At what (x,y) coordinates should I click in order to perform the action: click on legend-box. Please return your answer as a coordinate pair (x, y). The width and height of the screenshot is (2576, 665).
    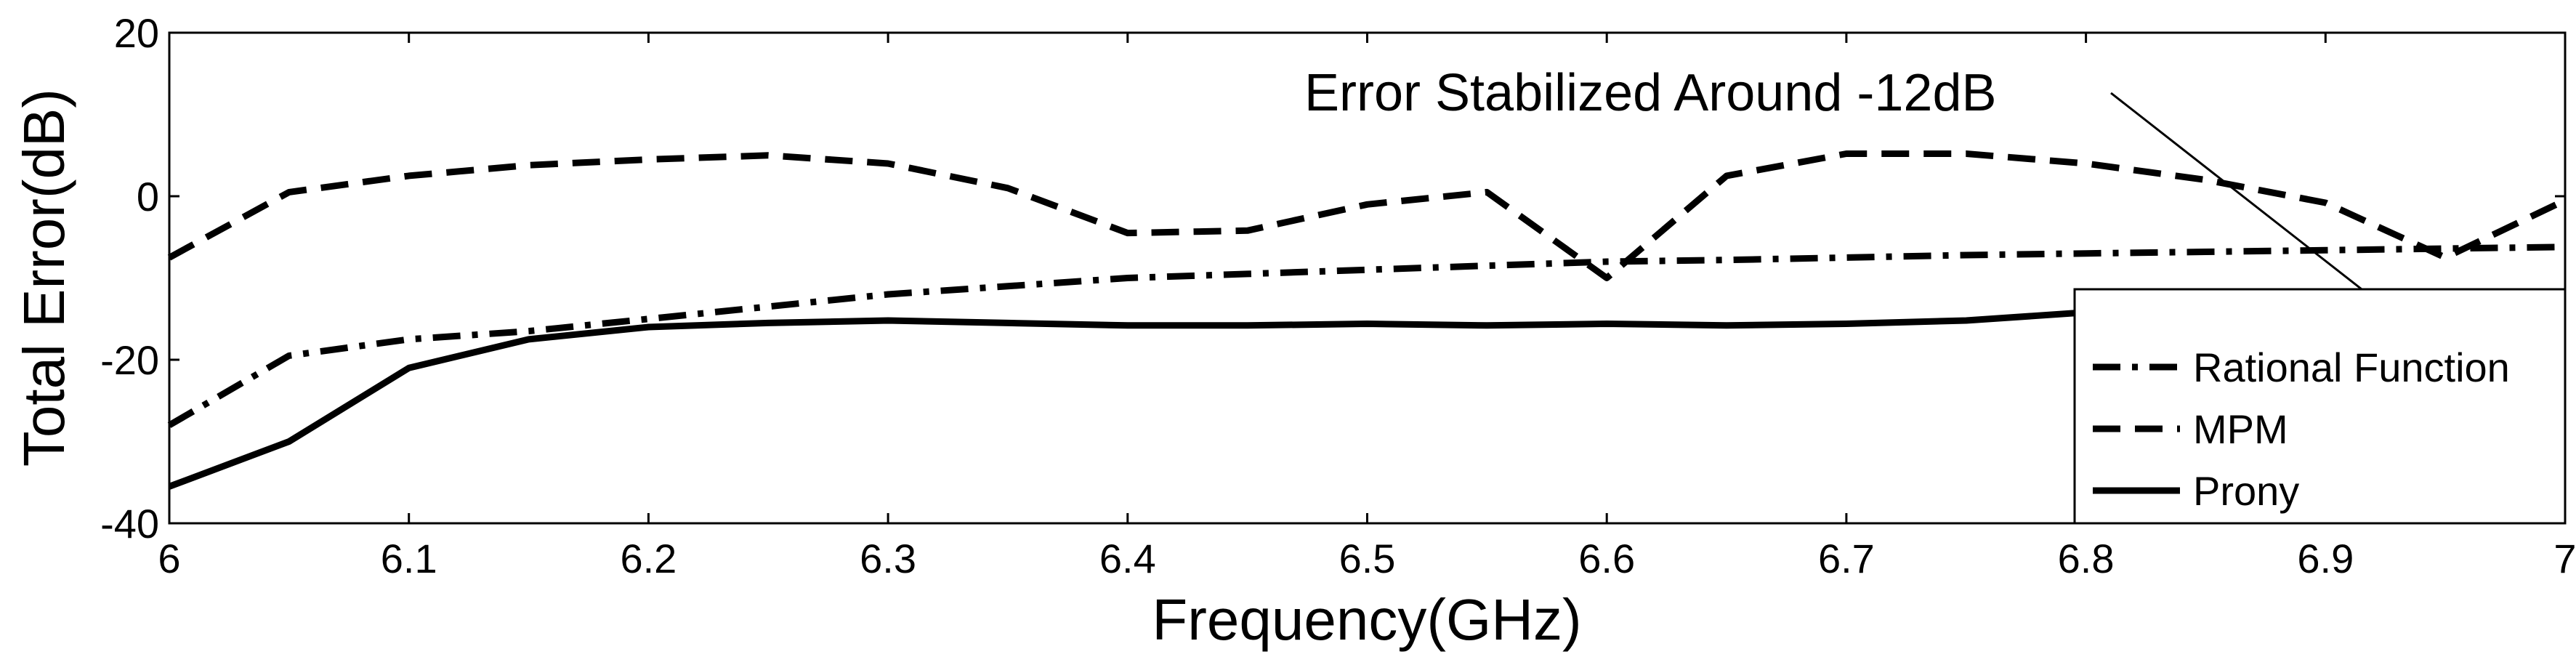
    Looking at the image, I should click on (2320, 406).